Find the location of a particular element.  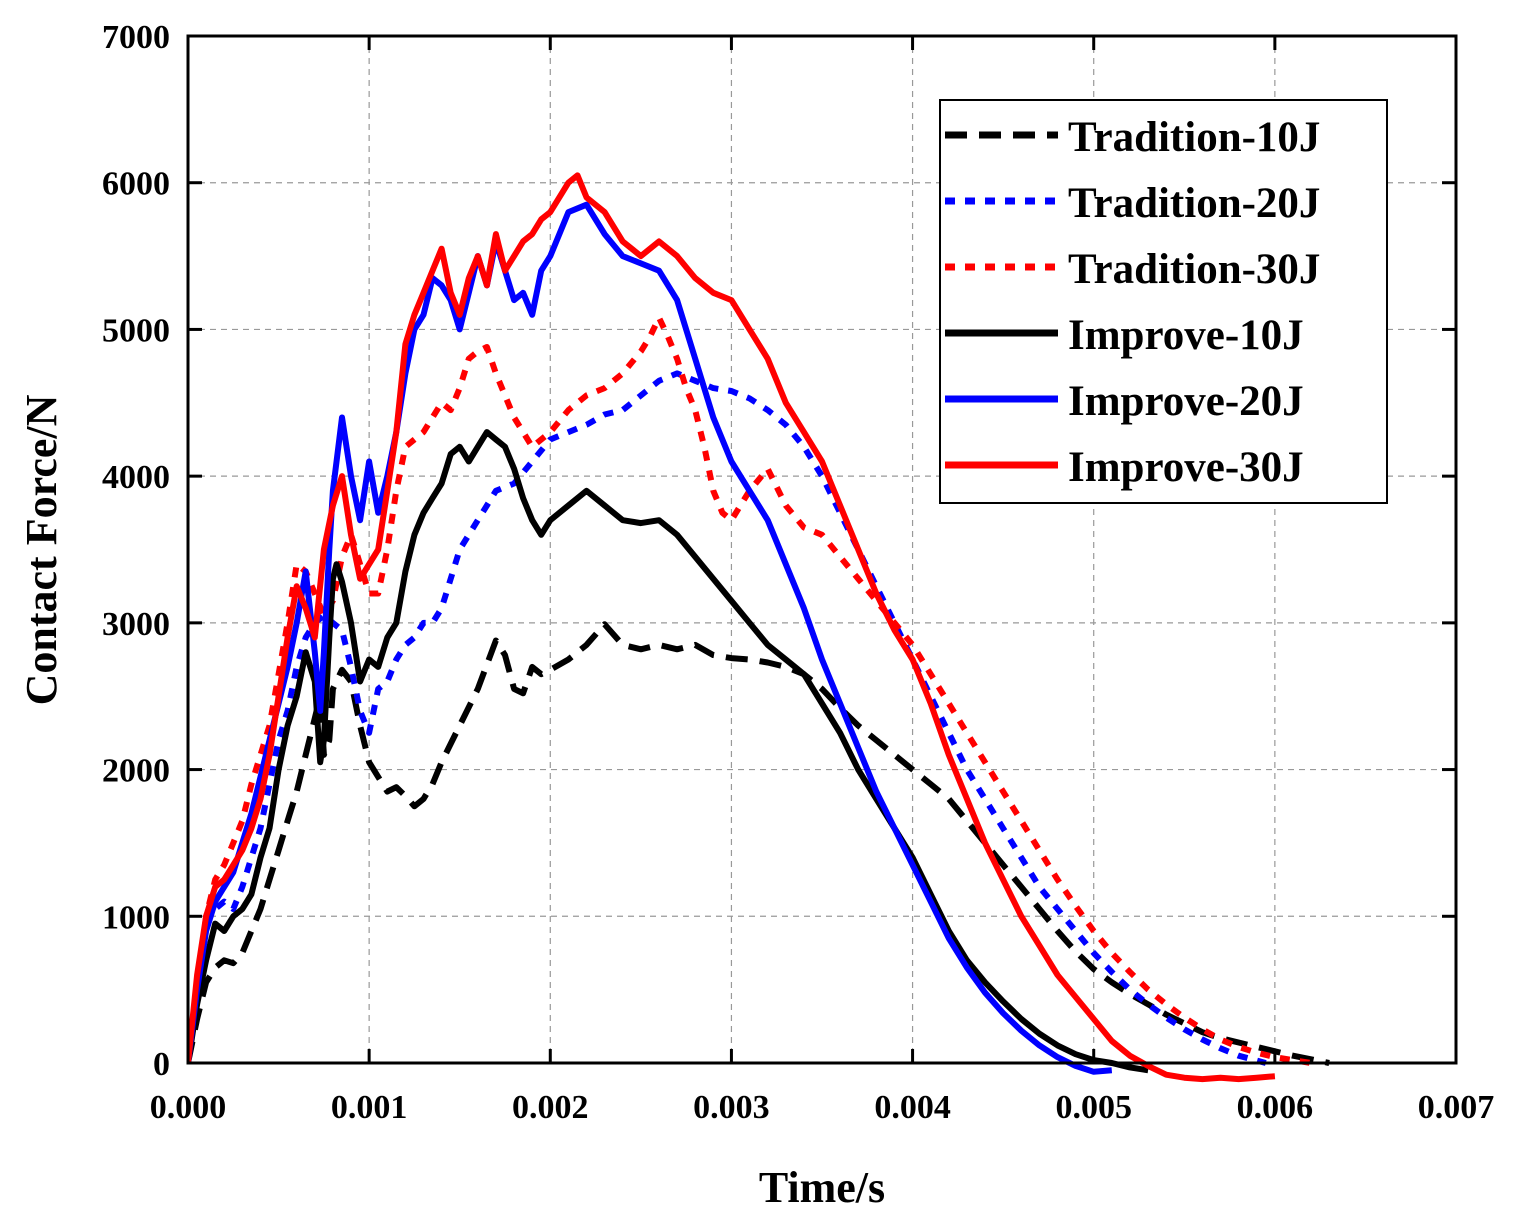

y-tick-label: 0 is located at coordinates (161, 1064).